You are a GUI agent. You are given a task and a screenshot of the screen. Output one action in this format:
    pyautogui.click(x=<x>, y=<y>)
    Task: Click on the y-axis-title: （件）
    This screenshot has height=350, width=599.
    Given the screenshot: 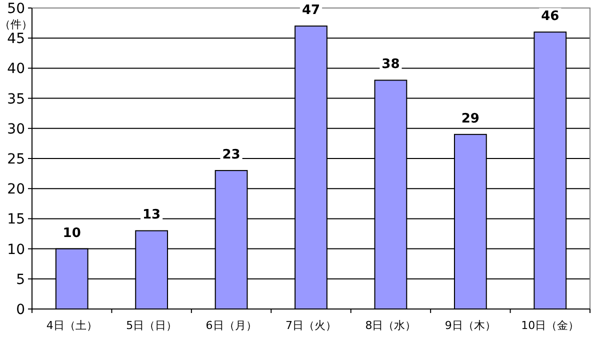 What is the action you would take?
    pyautogui.click(x=16, y=24)
    